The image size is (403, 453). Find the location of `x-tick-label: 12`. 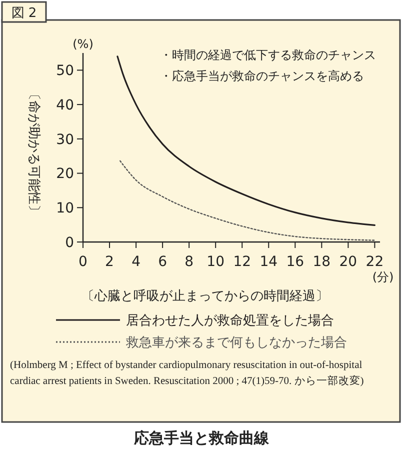

x-tick-label: 12 is located at coordinates (242, 262).